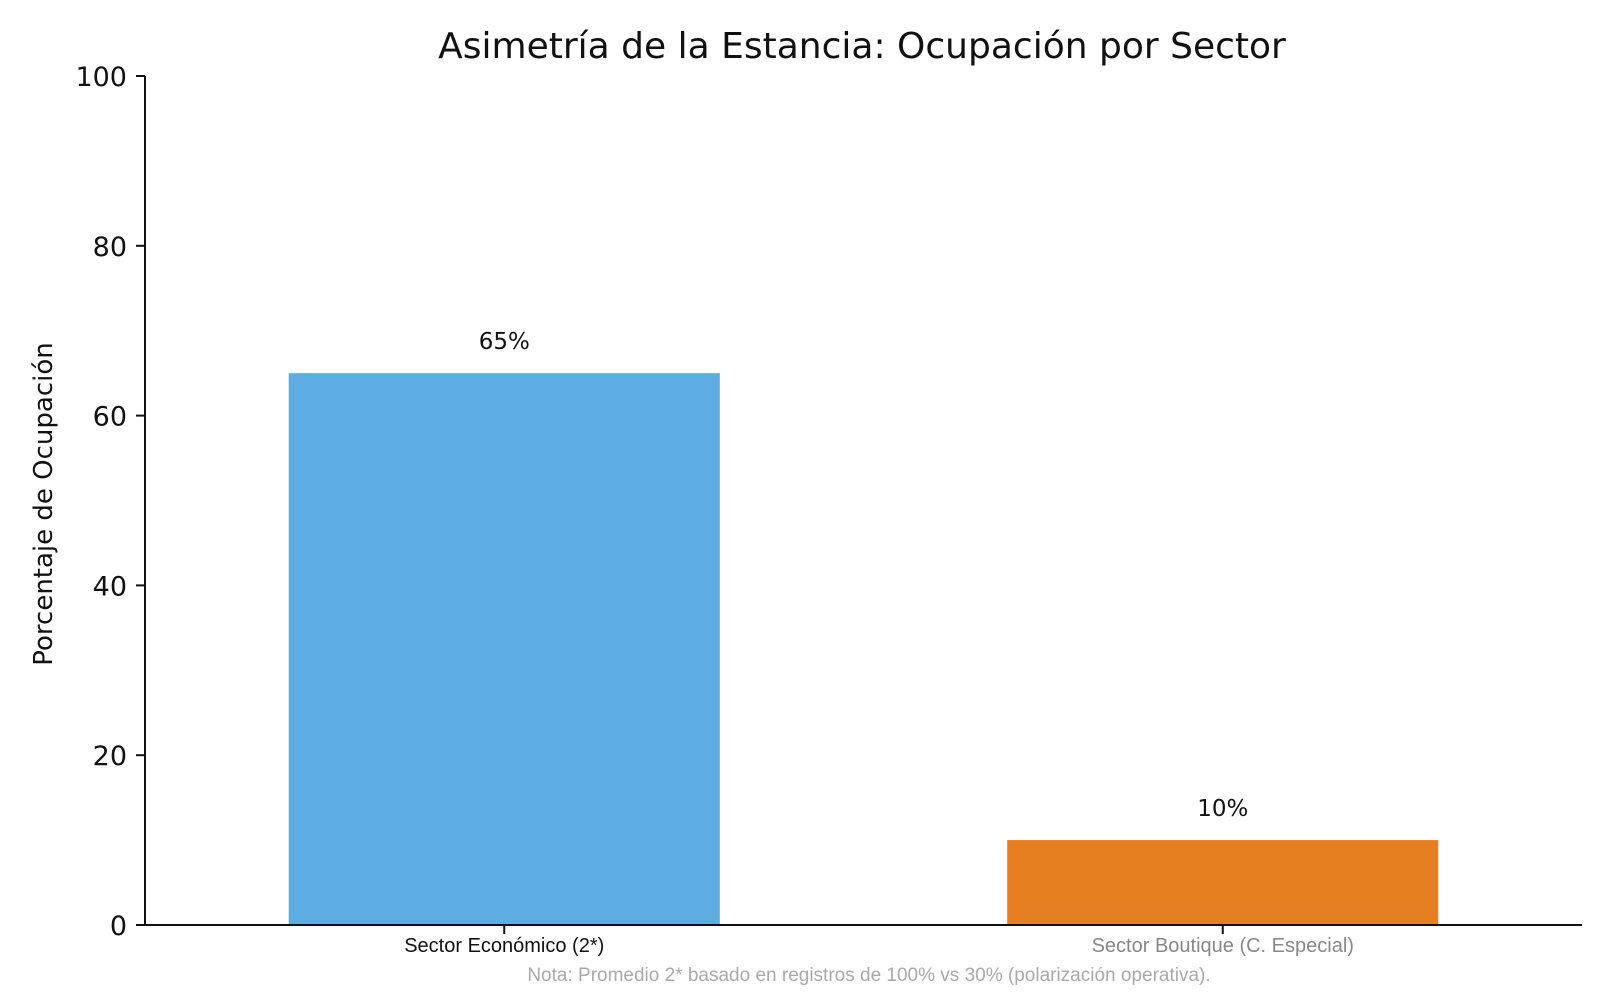 Image resolution: width=1600 pixels, height=1000 pixels. I want to click on bar-value-label: 10%, so click(1222, 809).